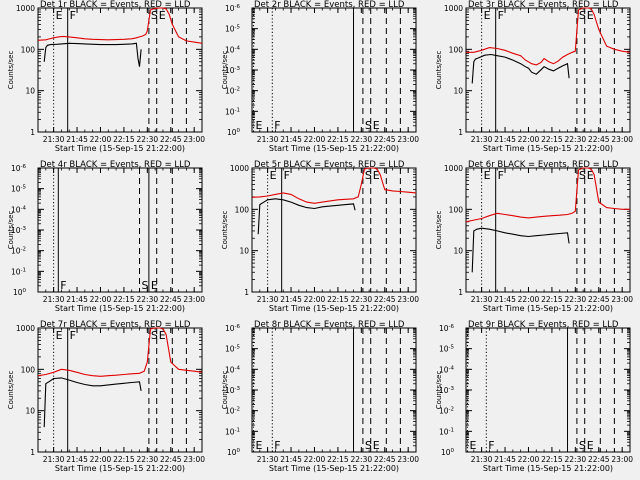  What do you see at coordinates (115, 165) in the screenshot?
I see `panel-title: Det 4r BLACK = Events, RED = LLD` at bounding box center [115, 165].